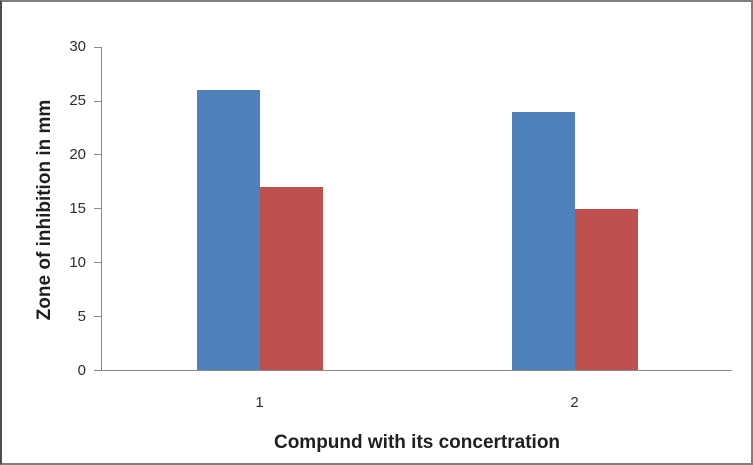 The image size is (753, 465). I want to click on y-axis-tick-label: 0, so click(81, 370).